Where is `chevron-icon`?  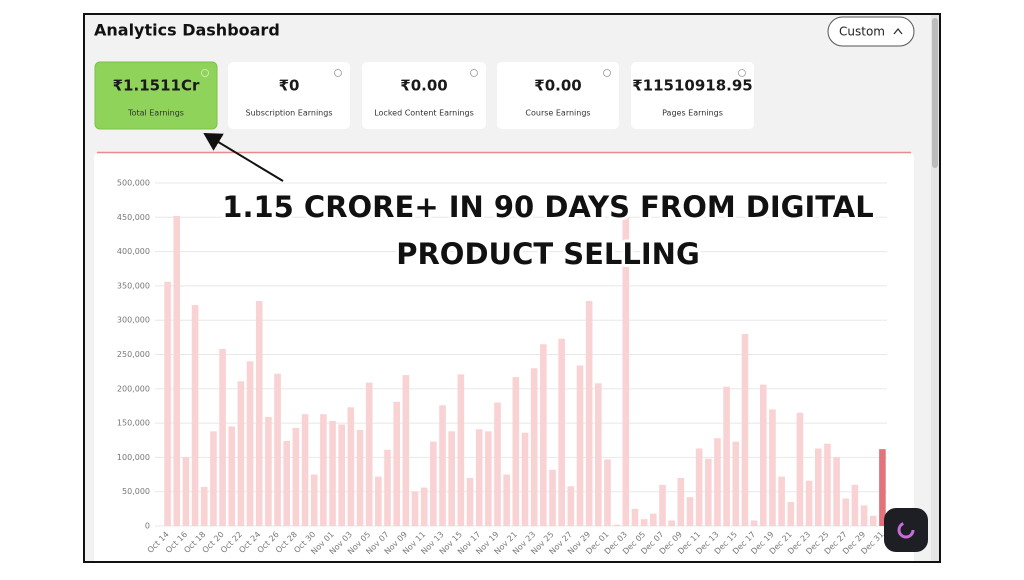
chevron-icon is located at coordinates (898, 31).